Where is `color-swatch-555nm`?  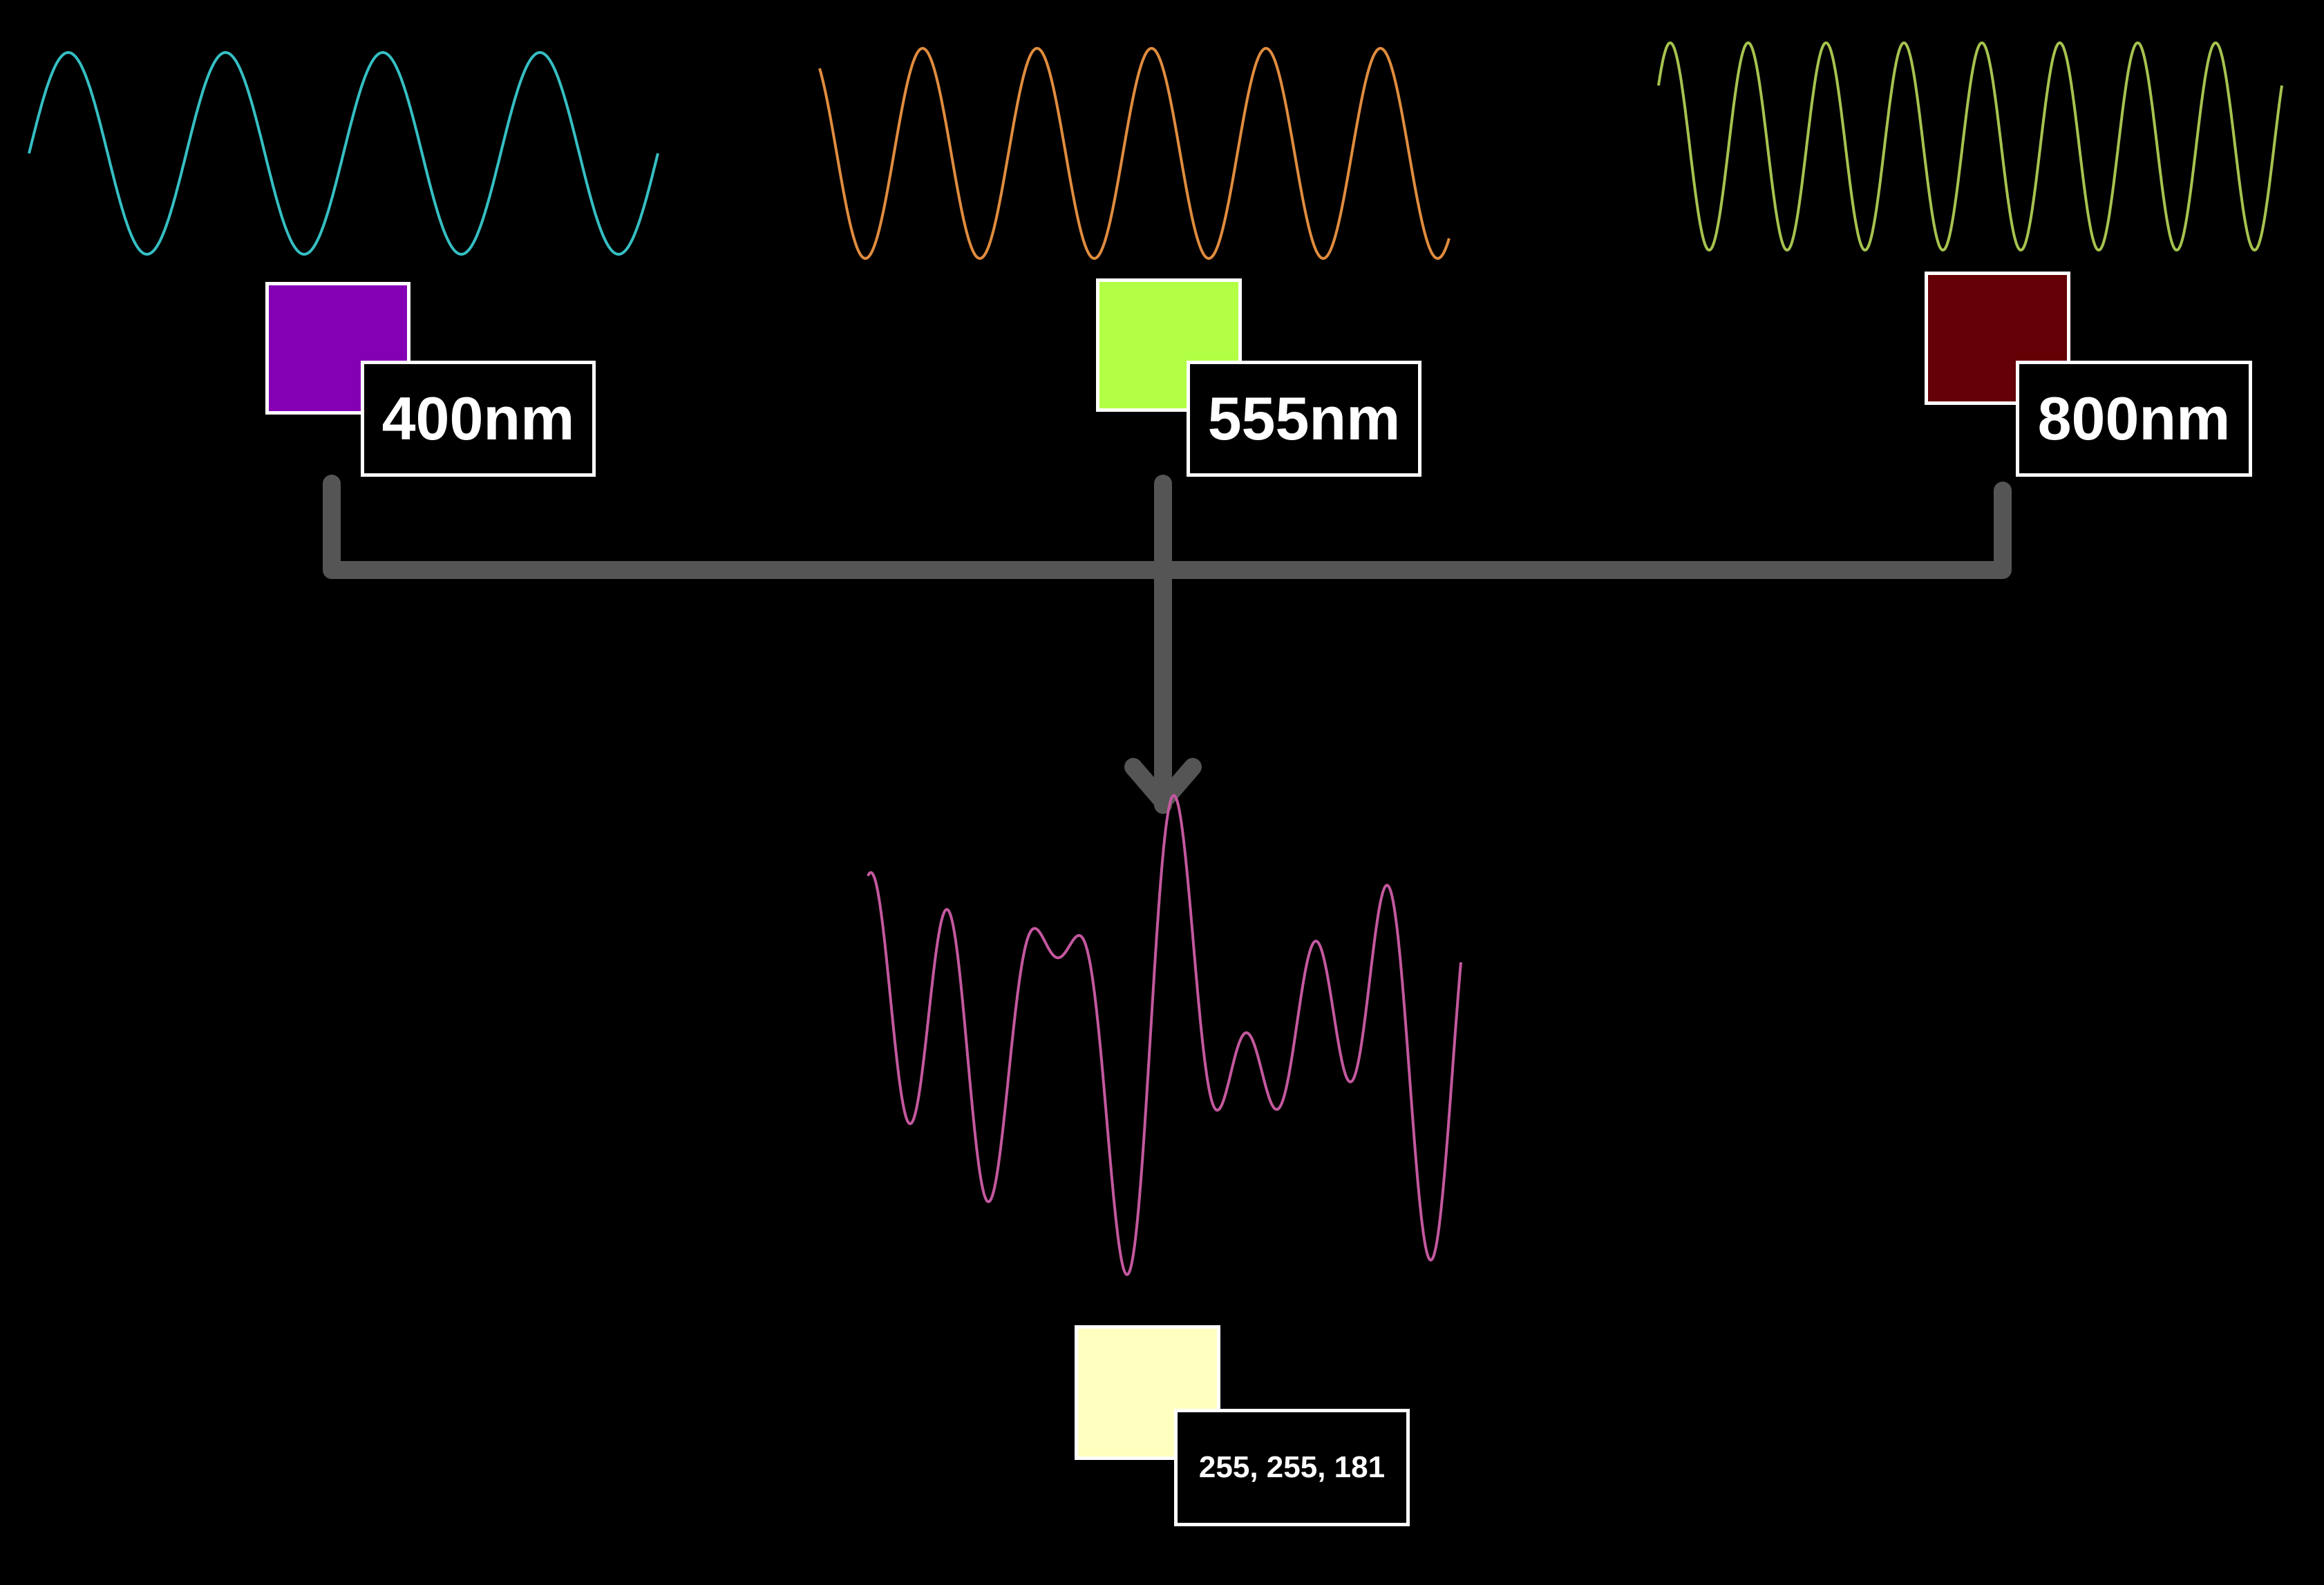 color-swatch-555nm is located at coordinates (1169, 345).